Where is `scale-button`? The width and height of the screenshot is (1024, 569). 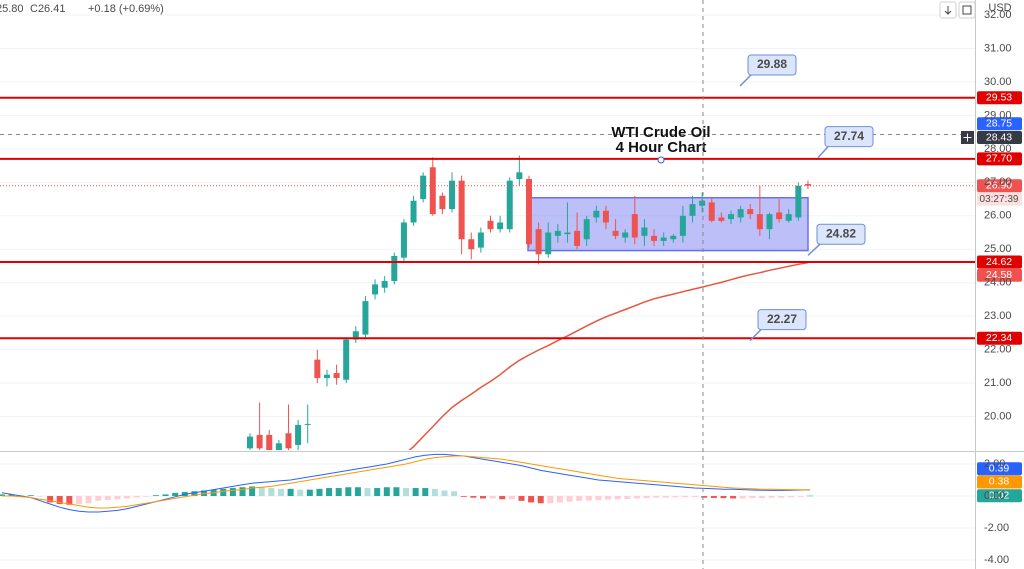 scale-button is located at coordinates (948, 10).